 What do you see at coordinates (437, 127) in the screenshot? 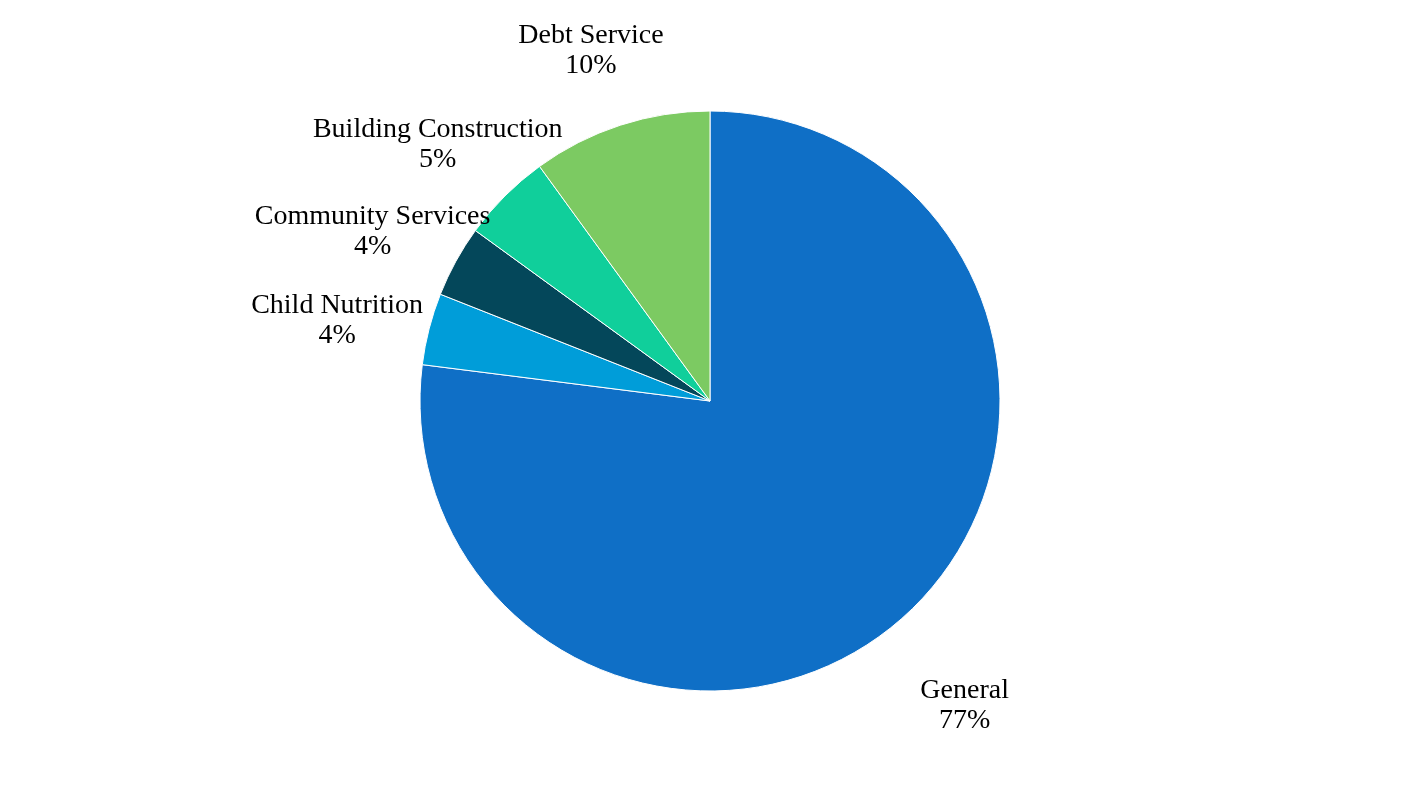
I see `slice-label: Building Construction` at bounding box center [437, 127].